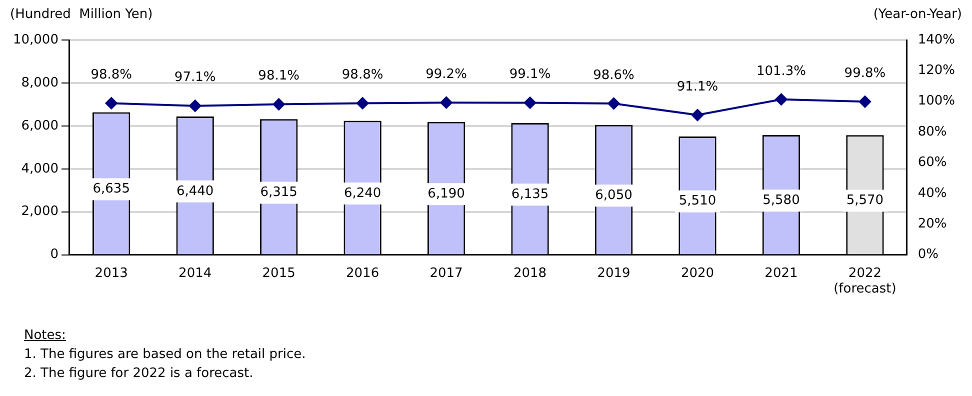 Image resolution: width=972 pixels, height=396 pixels. Describe the element at coordinates (932, 193) in the screenshot. I see `y2-tick-label: 40%` at that location.